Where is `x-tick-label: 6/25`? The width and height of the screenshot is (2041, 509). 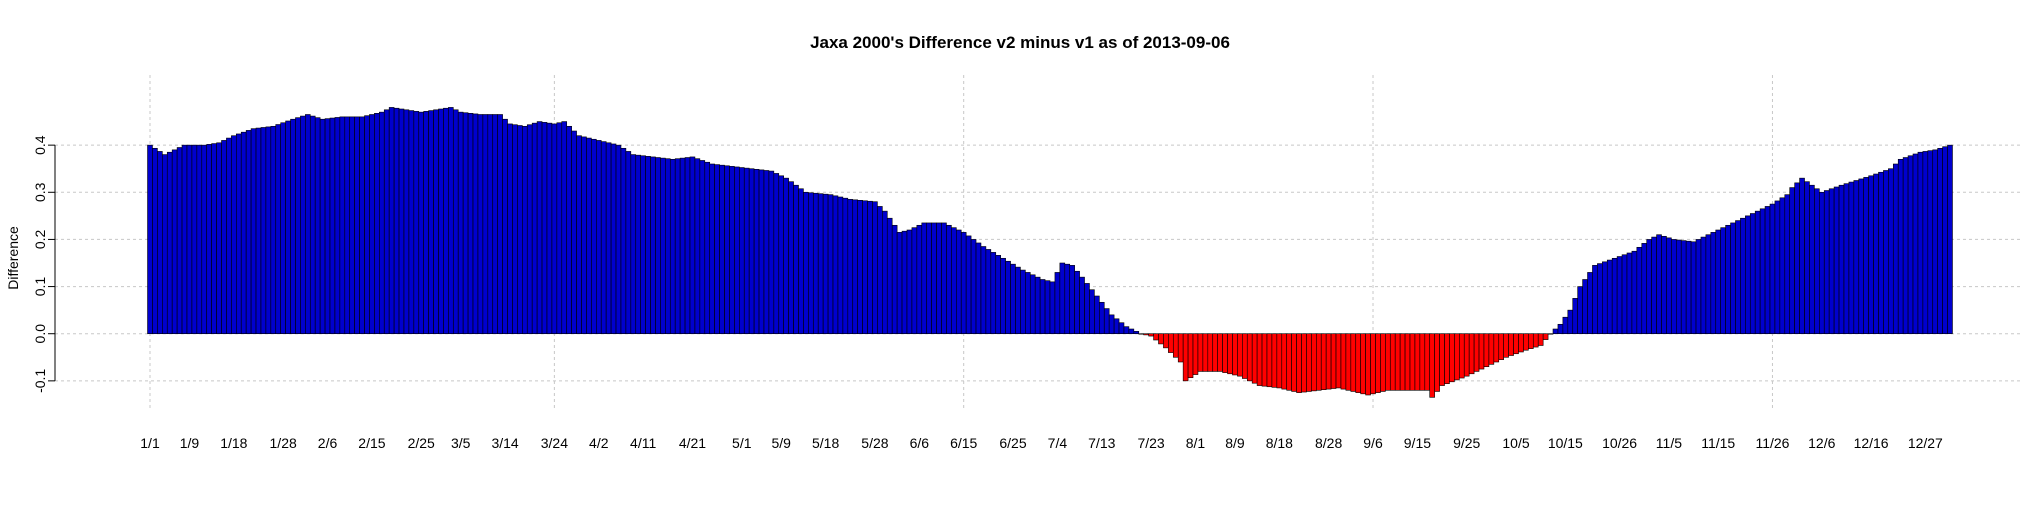
x-tick-label: 6/25 is located at coordinates (1012, 443).